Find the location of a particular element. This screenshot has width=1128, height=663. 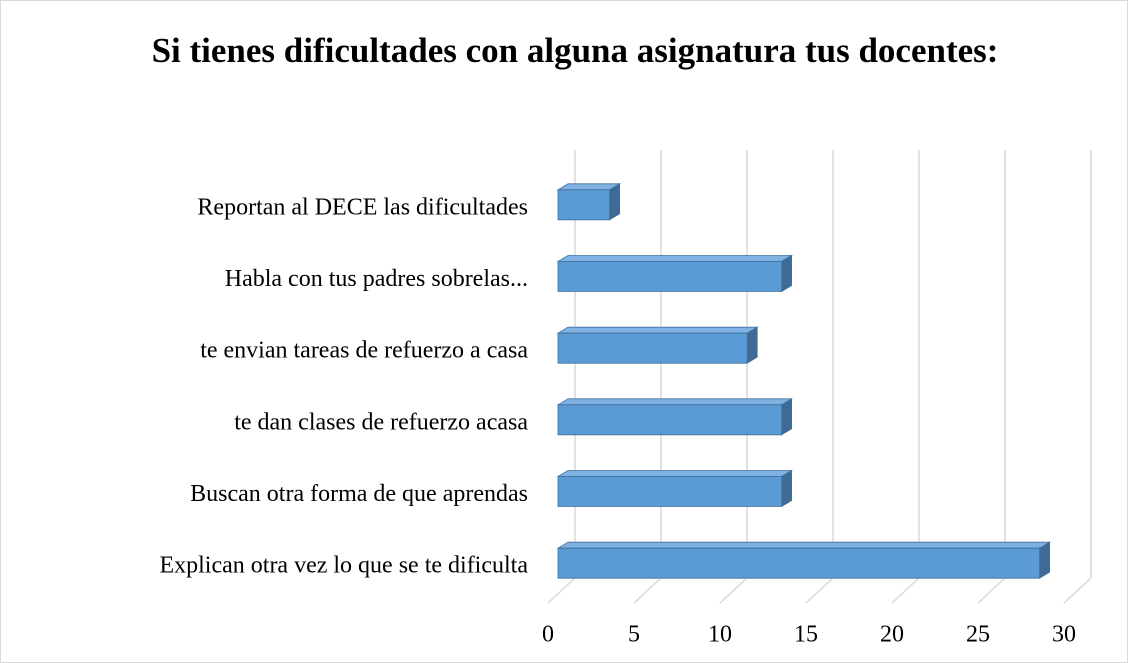

x-tick-label: 0 is located at coordinates (548, 635).